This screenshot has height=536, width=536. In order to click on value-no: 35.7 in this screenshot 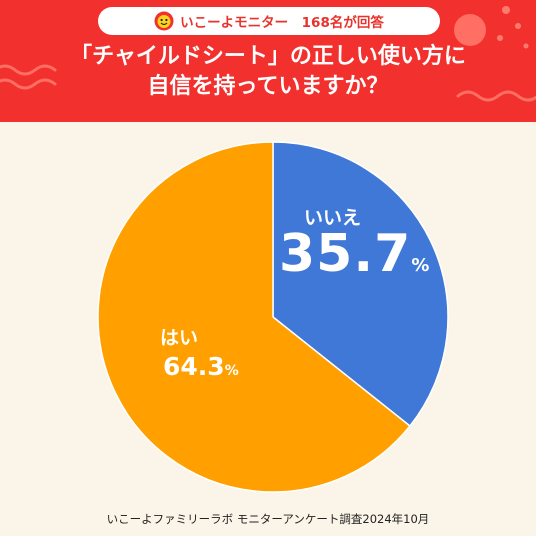, I will do `click(345, 254)`.